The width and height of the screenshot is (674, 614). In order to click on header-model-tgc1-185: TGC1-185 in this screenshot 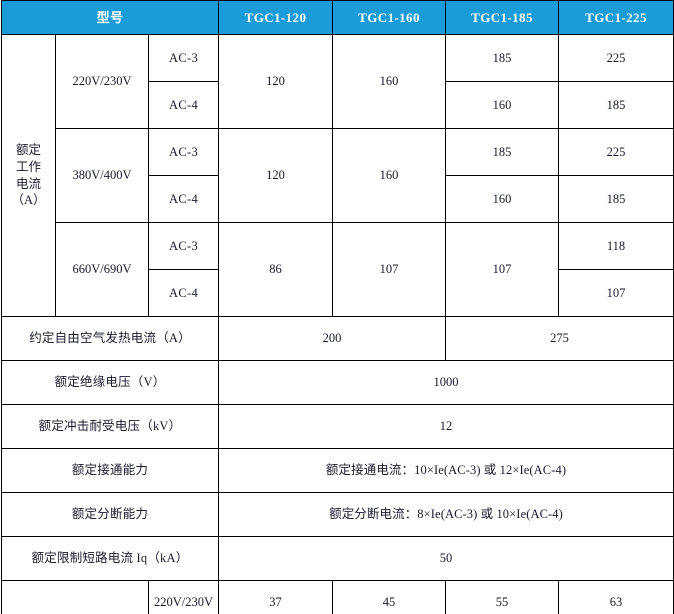, I will do `click(502, 17)`.